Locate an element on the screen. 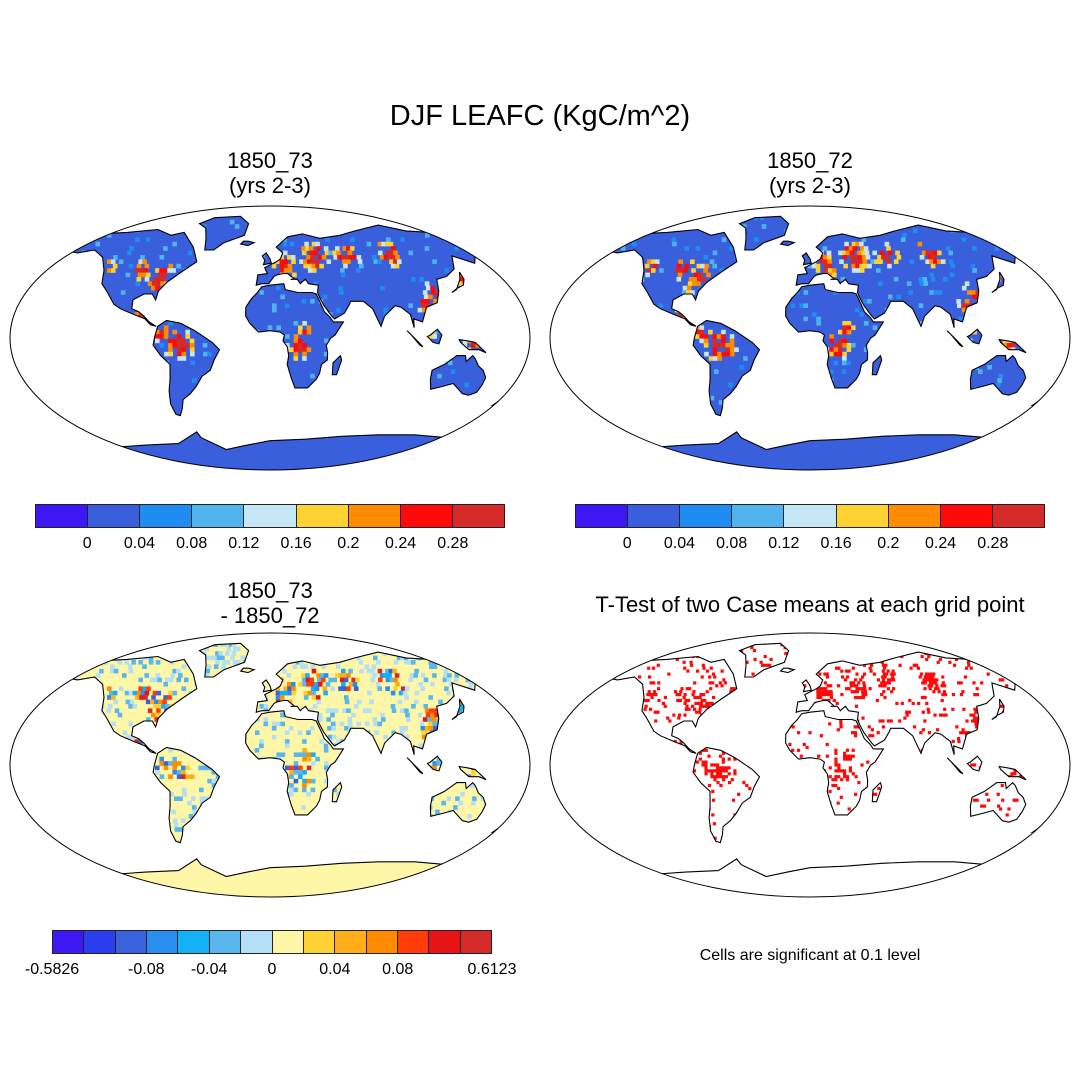 This screenshot has height=1080, width=1080. colorbar-swatch is located at coordinates (445, 942).